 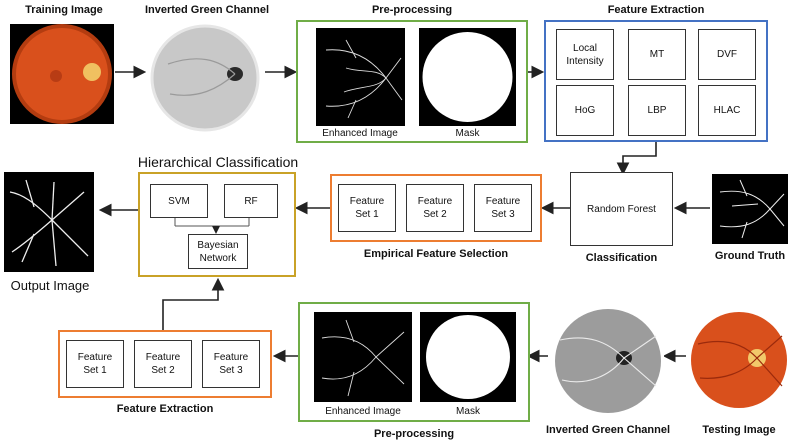 I want to click on testing-mask-caption: Mask, so click(x=468, y=411).